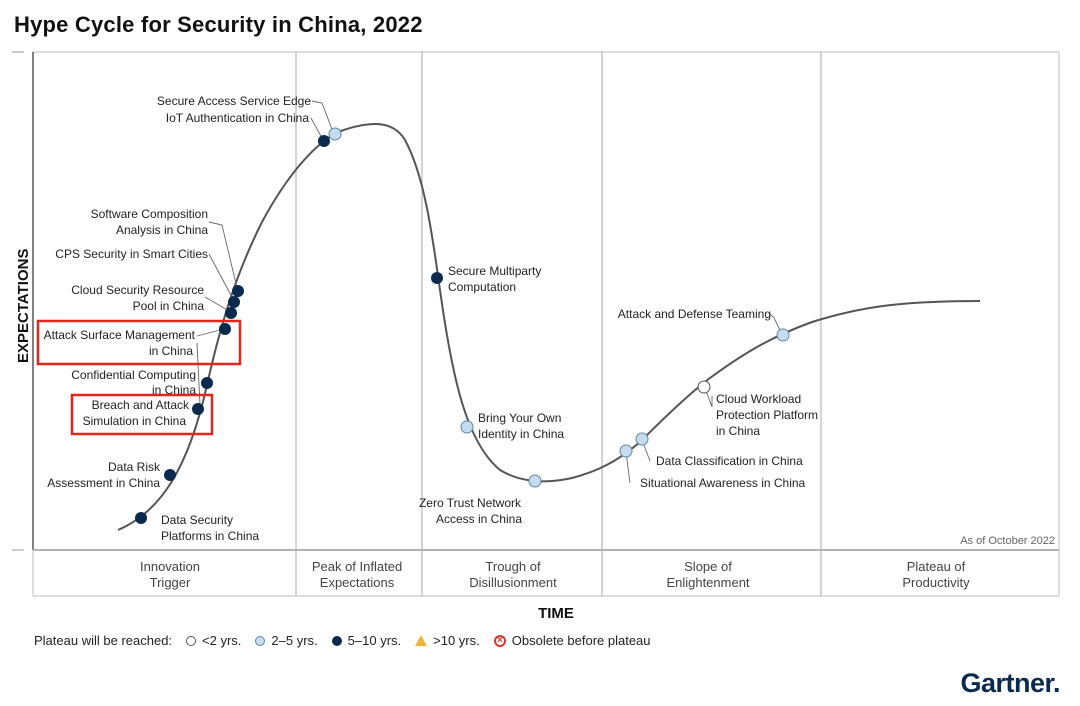 Image resolution: width=1080 pixels, height=706 pixels. Describe the element at coordinates (708, 566) in the screenshot. I see `phase-label: Slope of` at that location.